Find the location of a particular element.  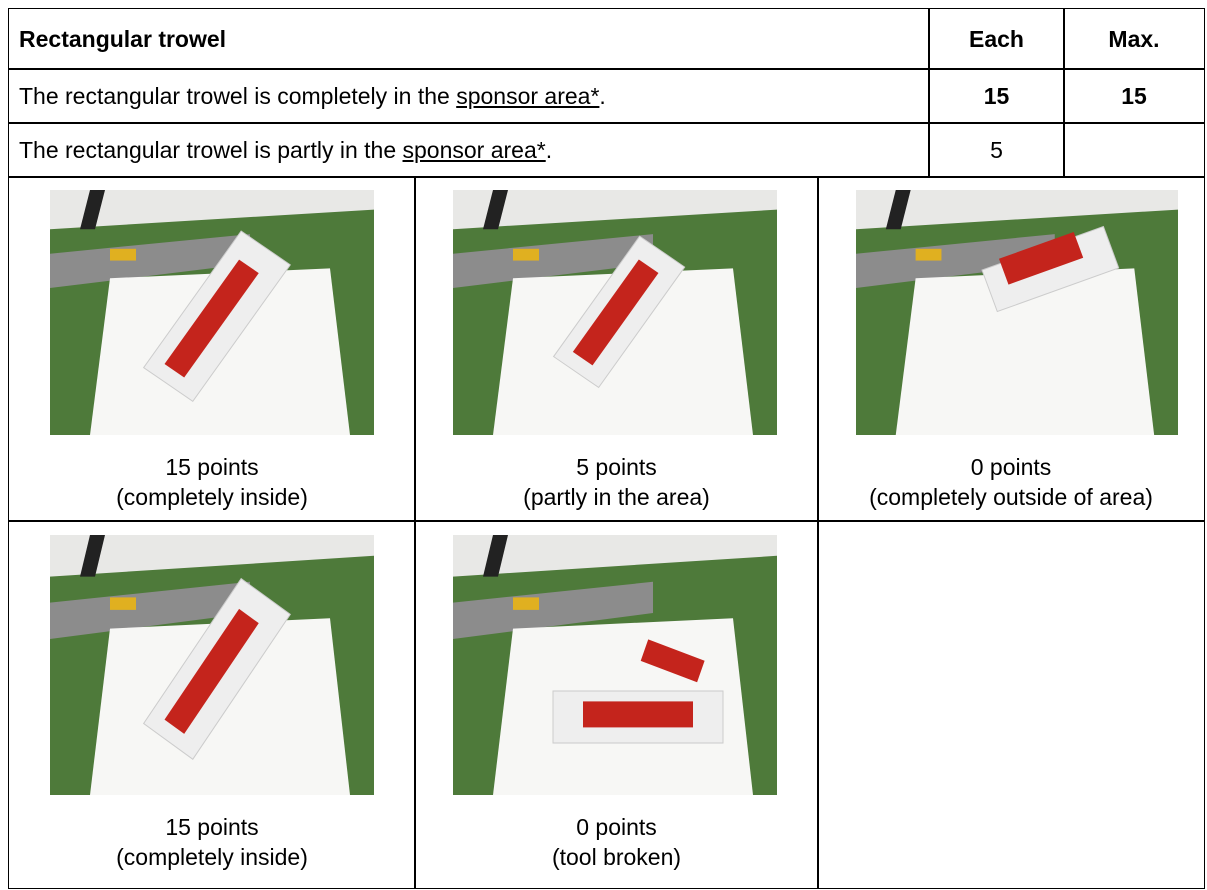

caption: 0 points (tool broken) is located at coordinates (616, 842).